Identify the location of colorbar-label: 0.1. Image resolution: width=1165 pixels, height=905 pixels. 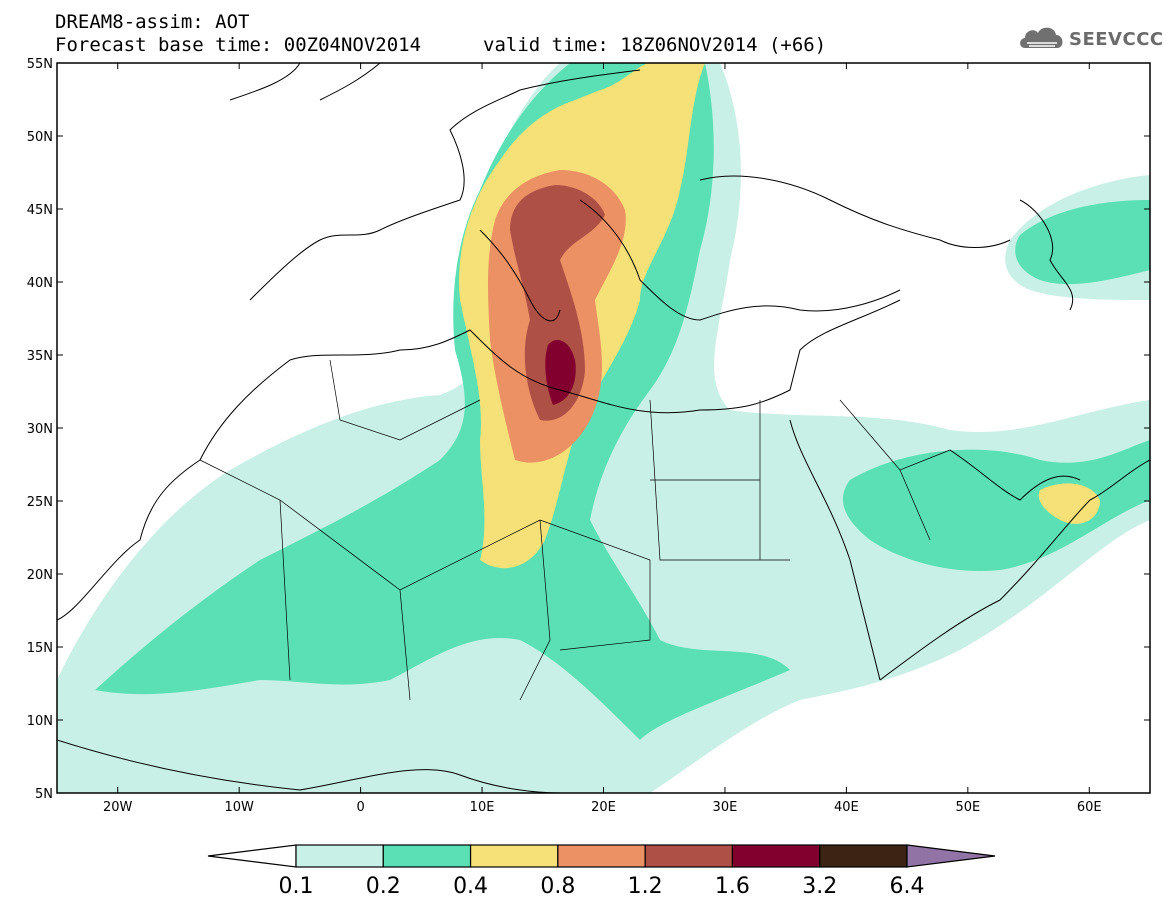
(296, 886).